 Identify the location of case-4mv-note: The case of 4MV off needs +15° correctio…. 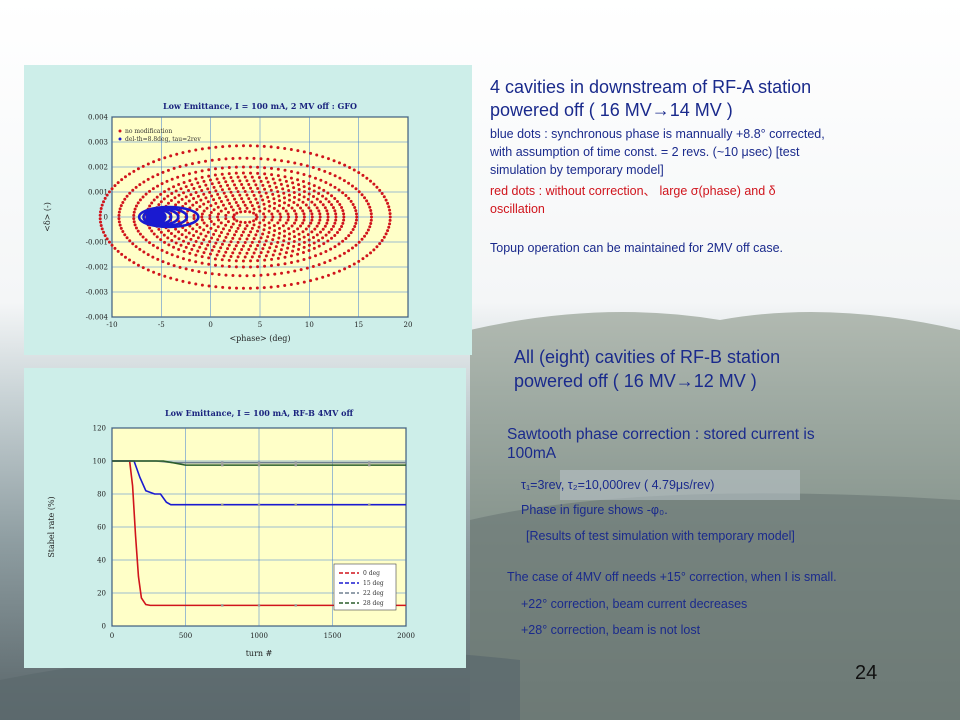
(672, 577).